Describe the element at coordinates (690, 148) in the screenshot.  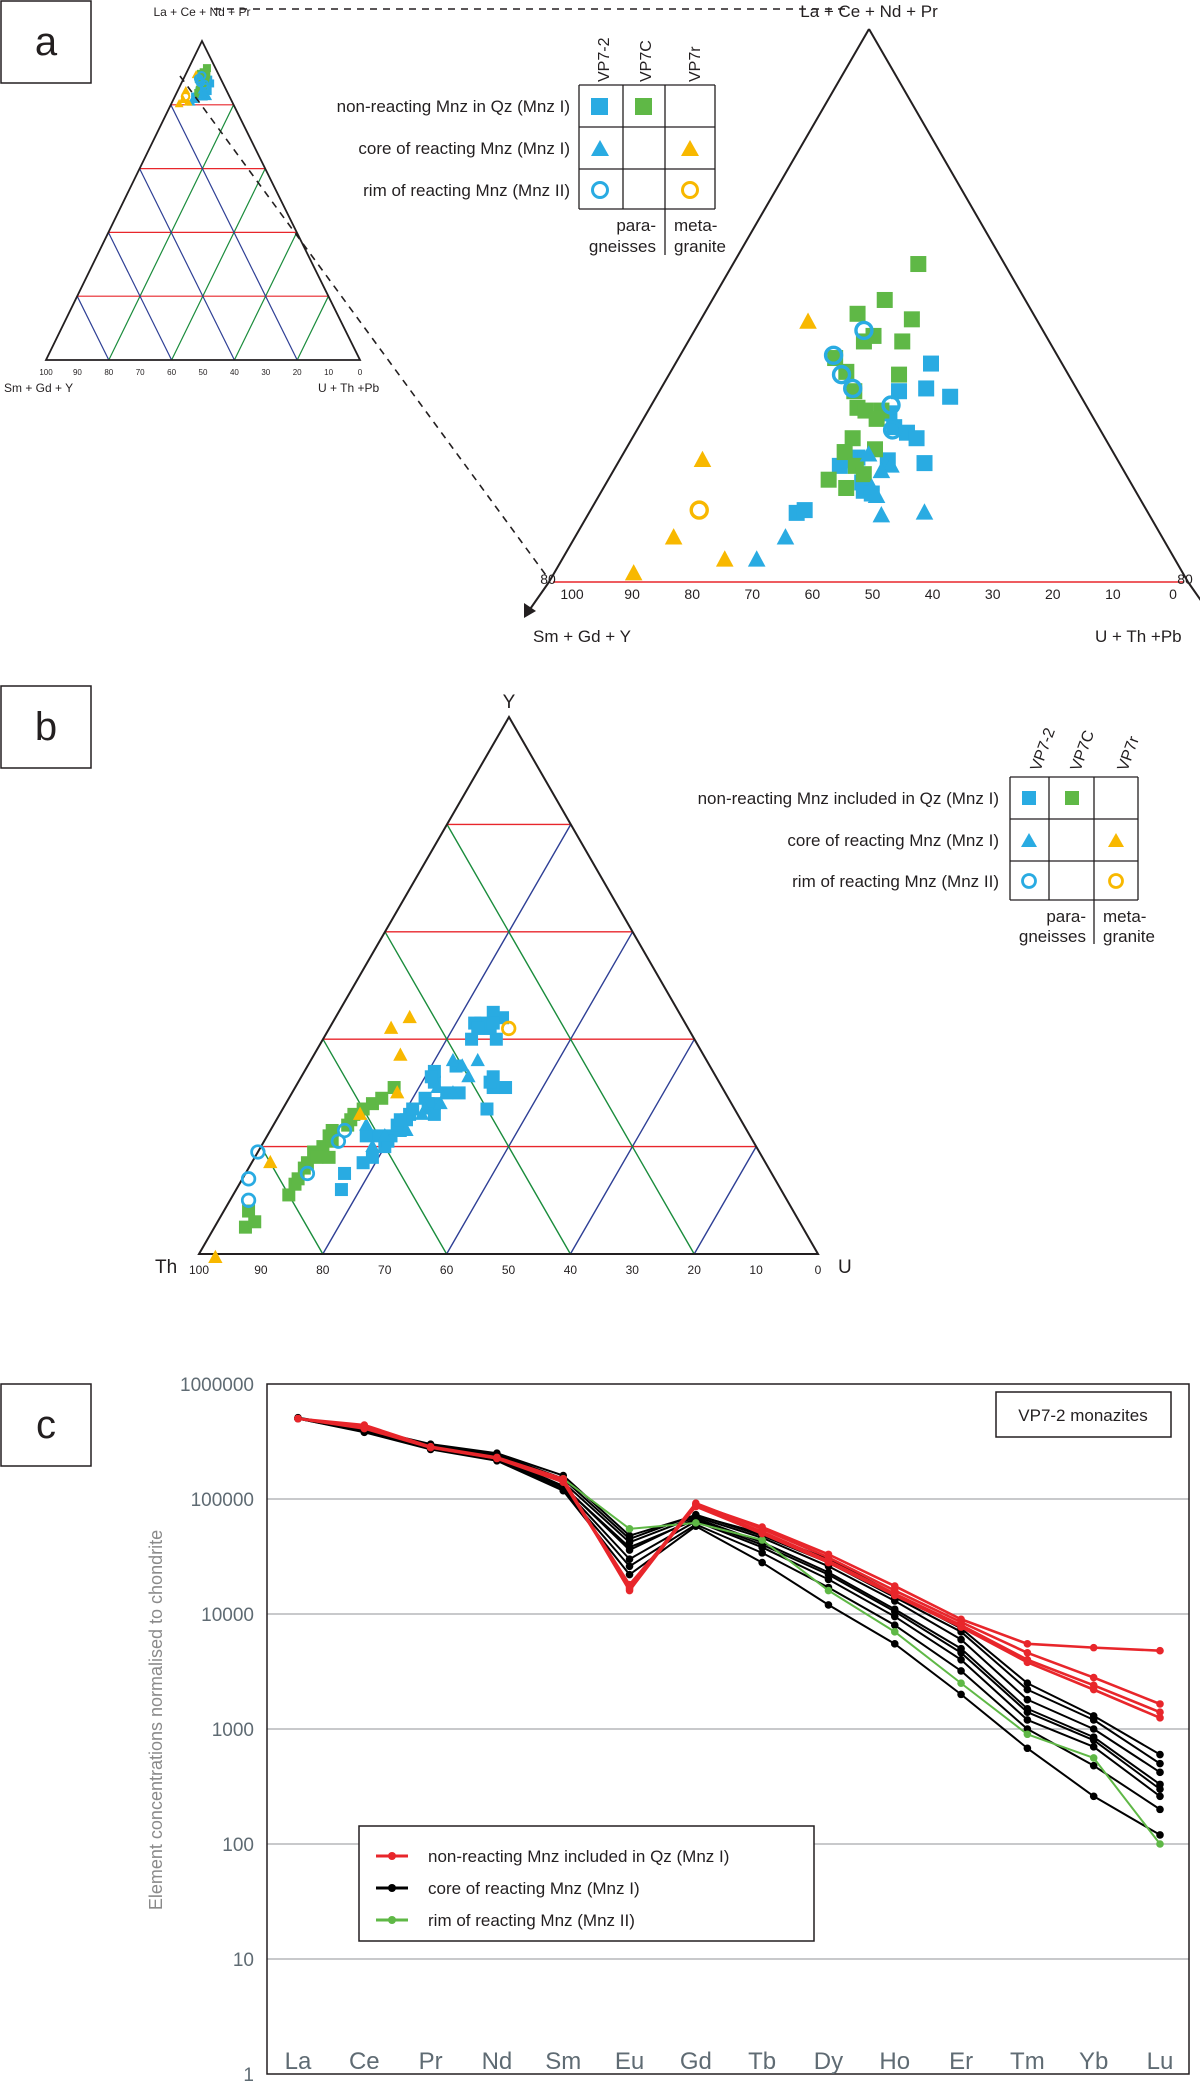
I see `legend-a-marker-triangle-vp7r` at that location.